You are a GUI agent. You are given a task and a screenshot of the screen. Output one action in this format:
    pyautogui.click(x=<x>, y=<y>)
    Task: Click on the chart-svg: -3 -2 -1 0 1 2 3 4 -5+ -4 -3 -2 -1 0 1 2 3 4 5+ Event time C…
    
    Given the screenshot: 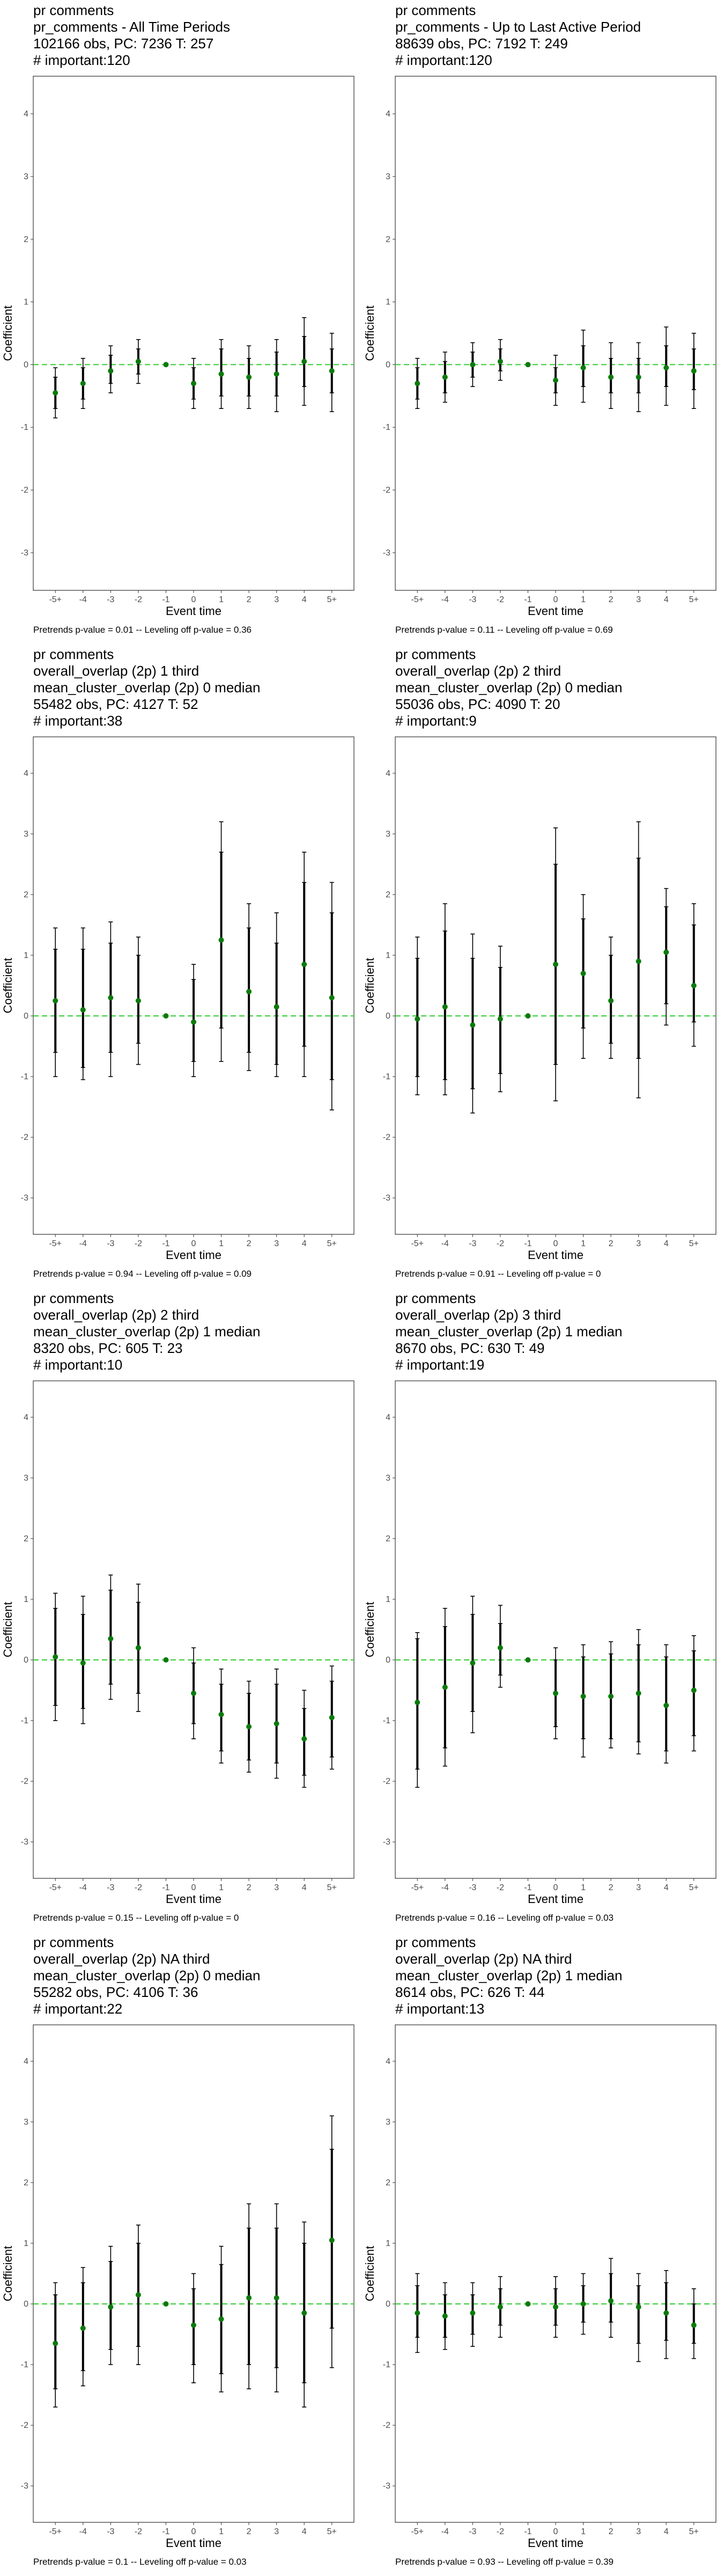 What is the action you would take?
    pyautogui.click(x=177, y=999)
    